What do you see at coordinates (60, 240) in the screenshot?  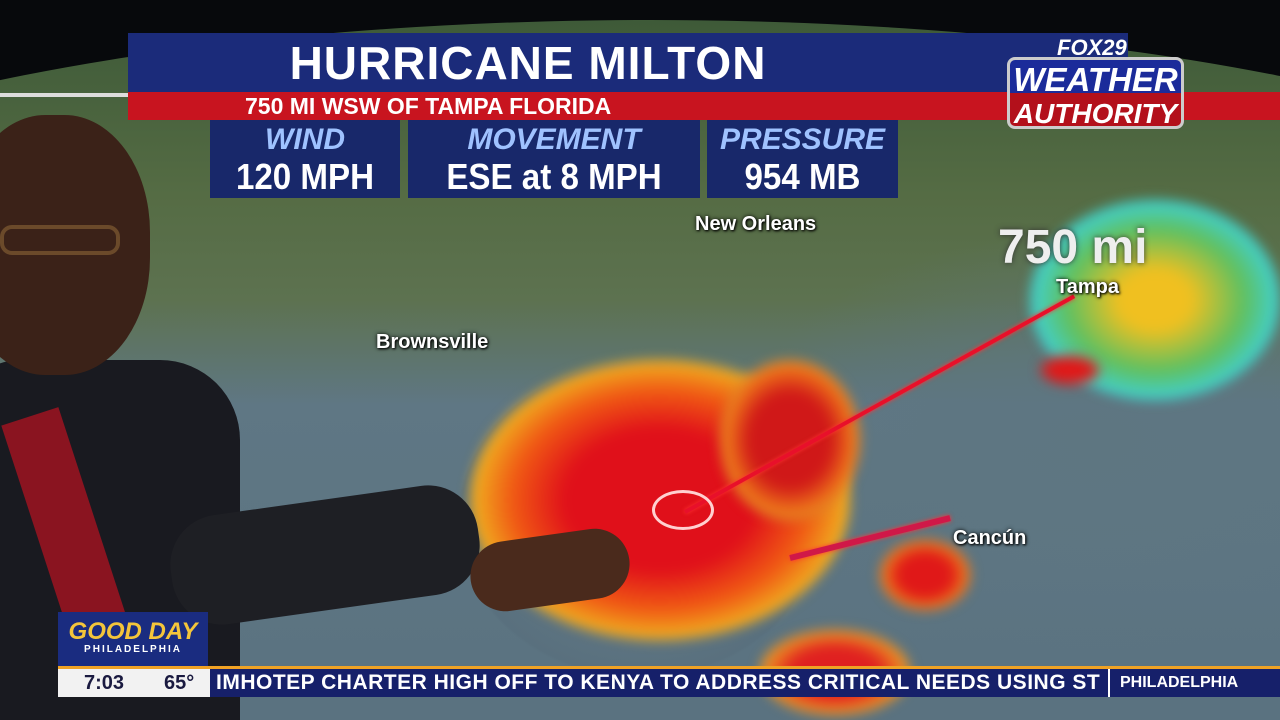 I see `glasses` at bounding box center [60, 240].